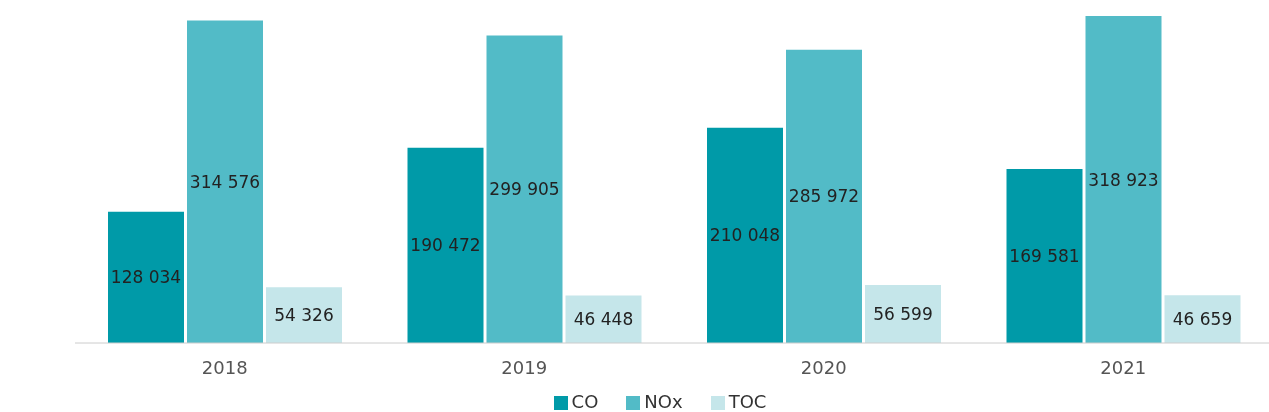 The width and height of the screenshot is (1269, 412). I want to click on data-label: 285 972, so click(824, 196).